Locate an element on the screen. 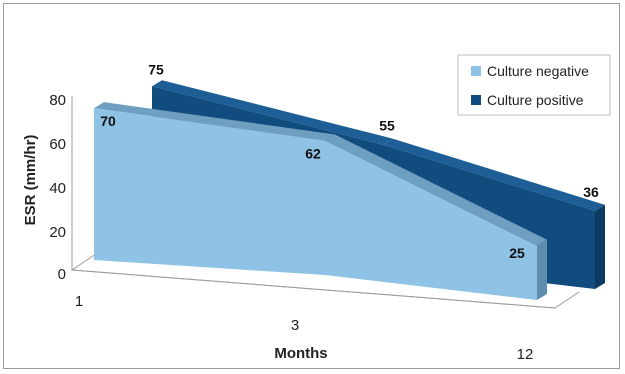 This screenshot has height=374, width=625. x-tick-label: 3 is located at coordinates (295, 325).